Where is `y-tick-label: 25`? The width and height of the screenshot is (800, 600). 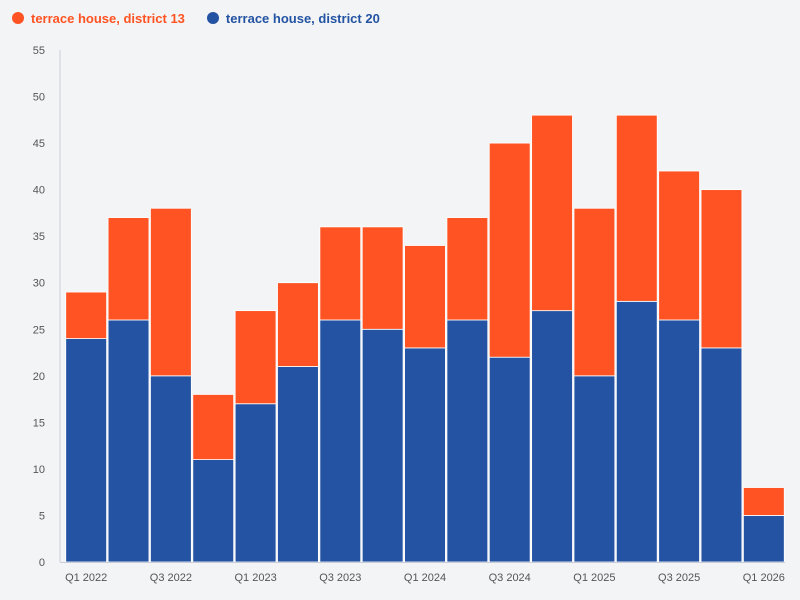
y-tick-label: 25 is located at coordinates (39, 330).